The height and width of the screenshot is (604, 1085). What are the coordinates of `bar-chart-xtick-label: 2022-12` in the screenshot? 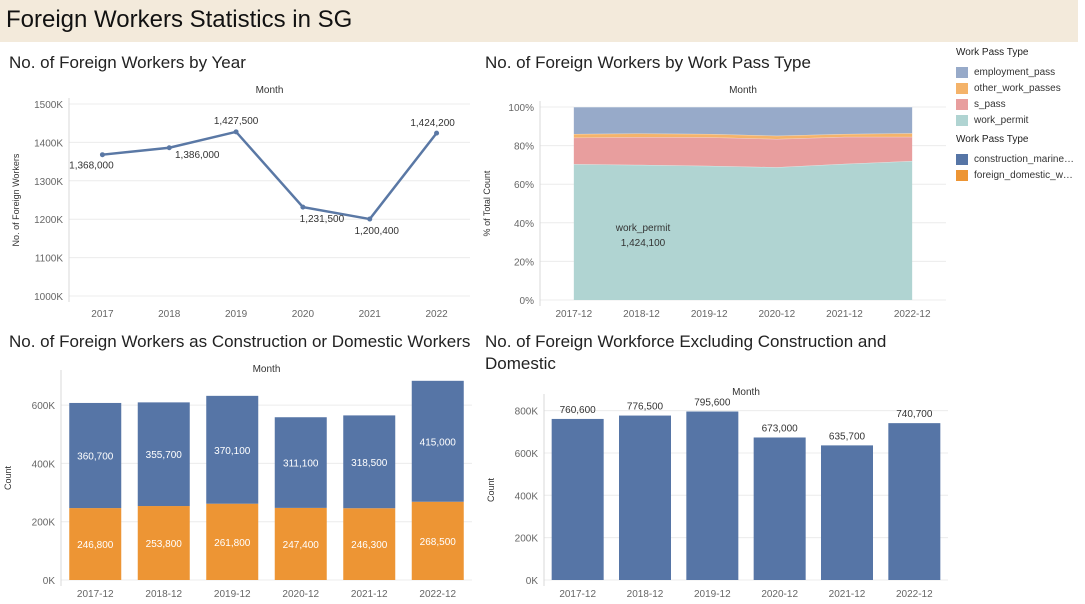 It's located at (914, 594).